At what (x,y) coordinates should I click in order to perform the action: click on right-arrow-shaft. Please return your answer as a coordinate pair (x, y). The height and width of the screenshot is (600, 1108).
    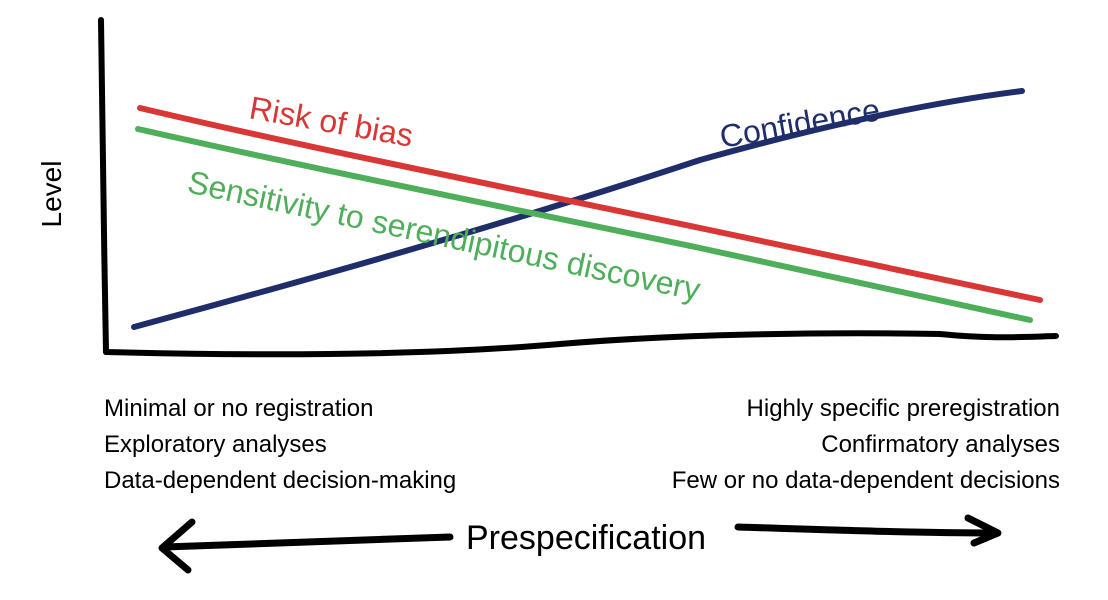
    Looking at the image, I should click on (867, 530).